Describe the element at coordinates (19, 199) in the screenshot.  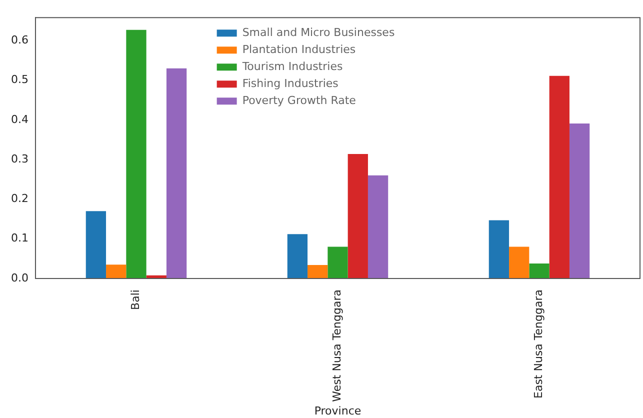
I see `y-tick-label: 0.2` at that location.